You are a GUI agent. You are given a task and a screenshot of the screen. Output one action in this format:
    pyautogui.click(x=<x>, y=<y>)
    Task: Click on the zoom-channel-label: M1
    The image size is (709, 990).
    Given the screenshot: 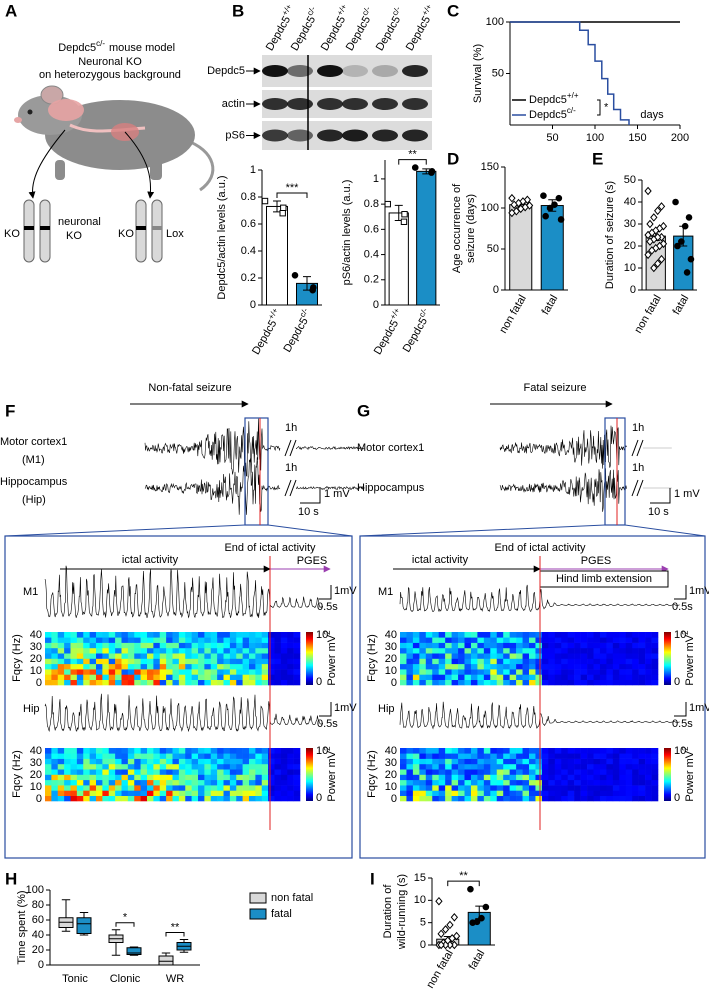 What is the action you would take?
    pyautogui.click(x=30, y=592)
    